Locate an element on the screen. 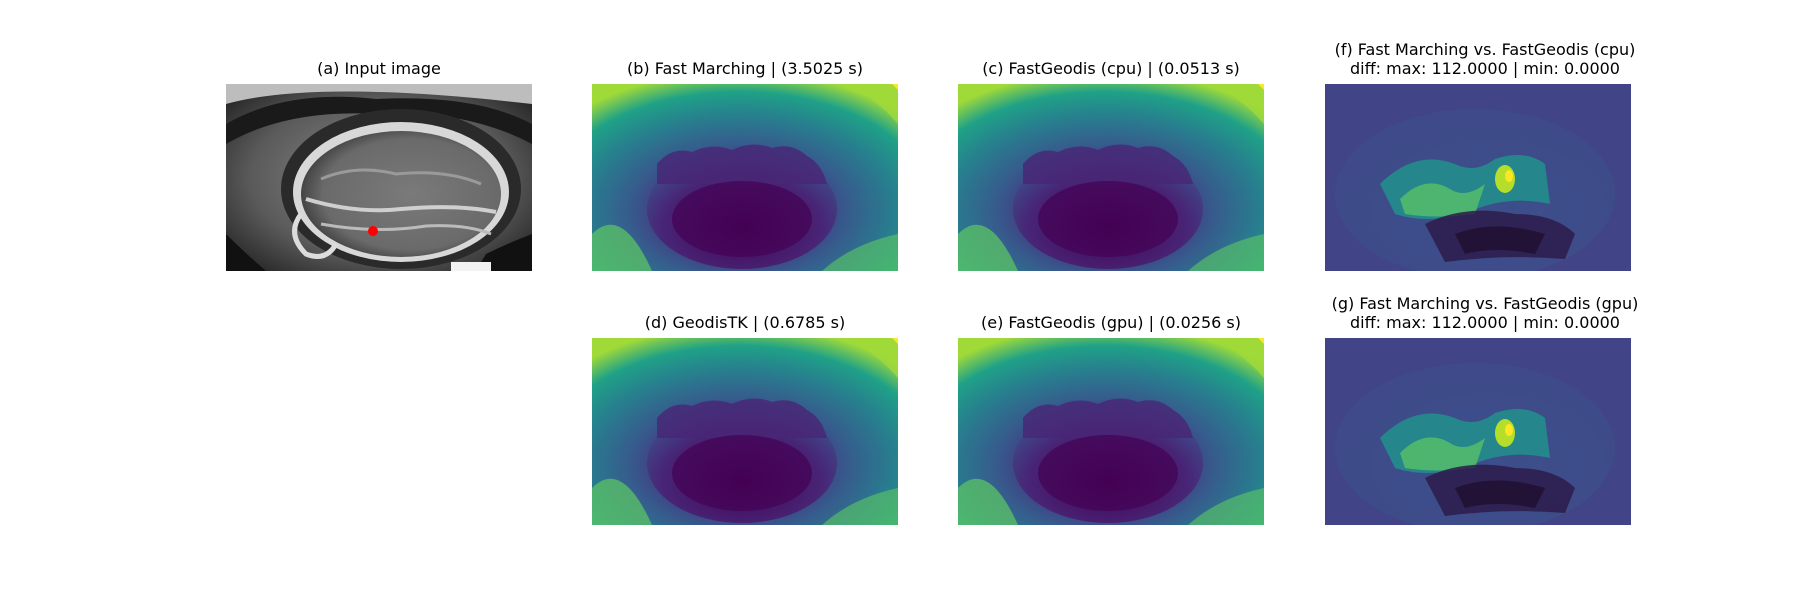  input-image is located at coordinates (379, 177).